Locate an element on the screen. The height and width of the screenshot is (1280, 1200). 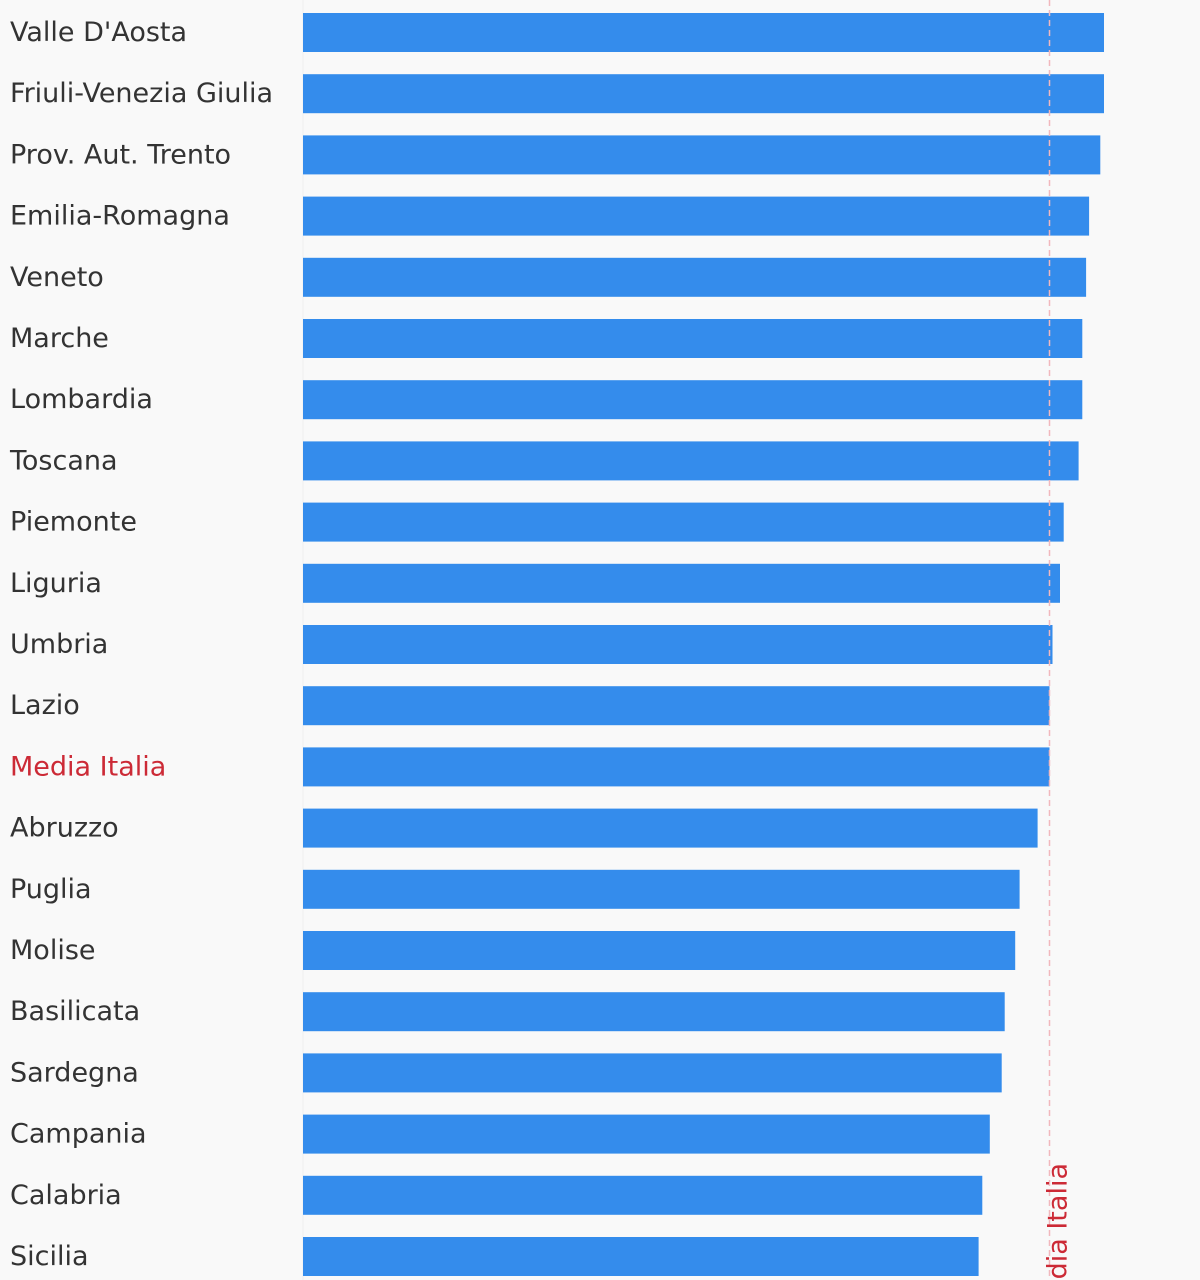
category-label-4: Veneto is located at coordinates (57, 277).